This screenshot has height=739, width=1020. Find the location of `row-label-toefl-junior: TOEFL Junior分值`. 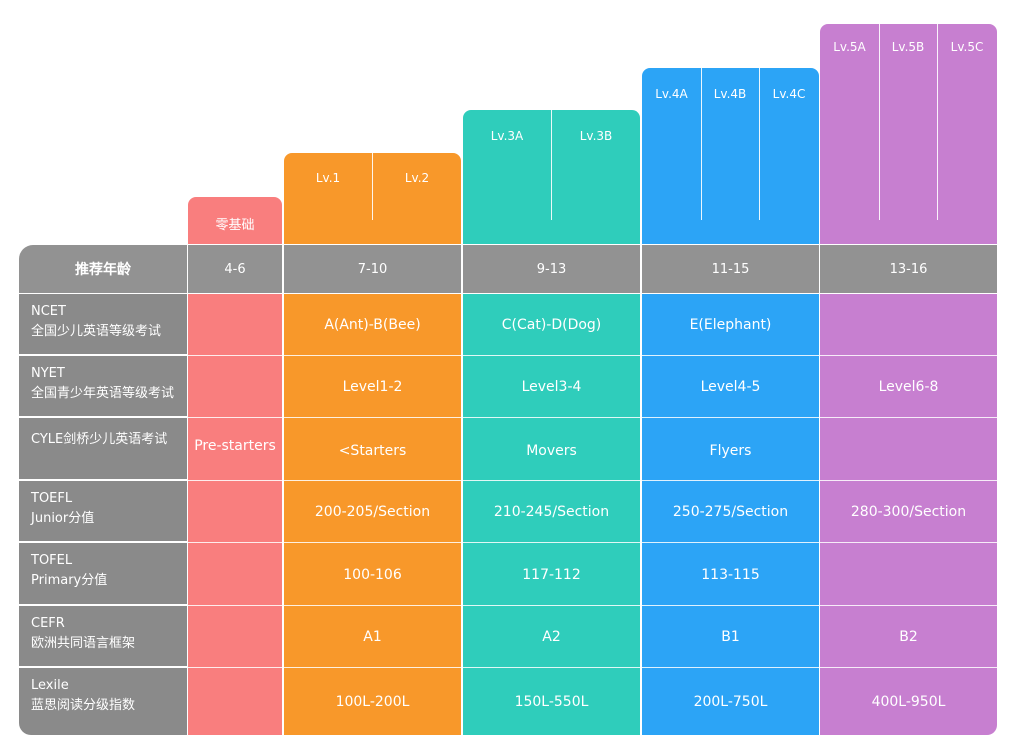

row-label-toefl-junior: TOEFL Junior分值 is located at coordinates (103, 511).